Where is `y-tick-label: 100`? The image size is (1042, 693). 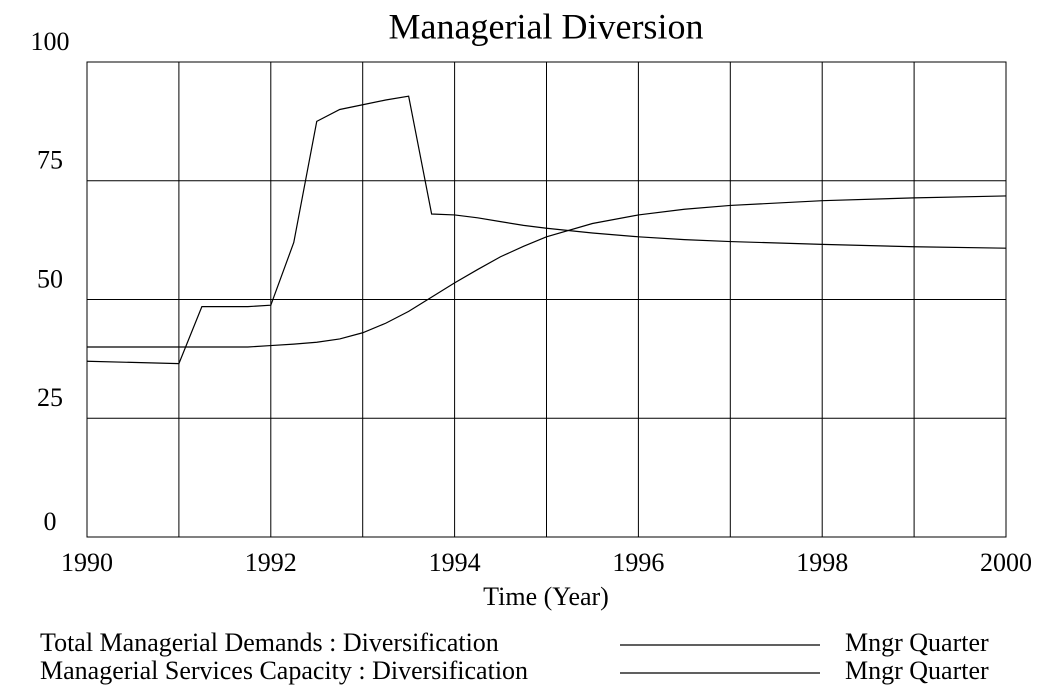 y-tick-label: 100 is located at coordinates (50, 41).